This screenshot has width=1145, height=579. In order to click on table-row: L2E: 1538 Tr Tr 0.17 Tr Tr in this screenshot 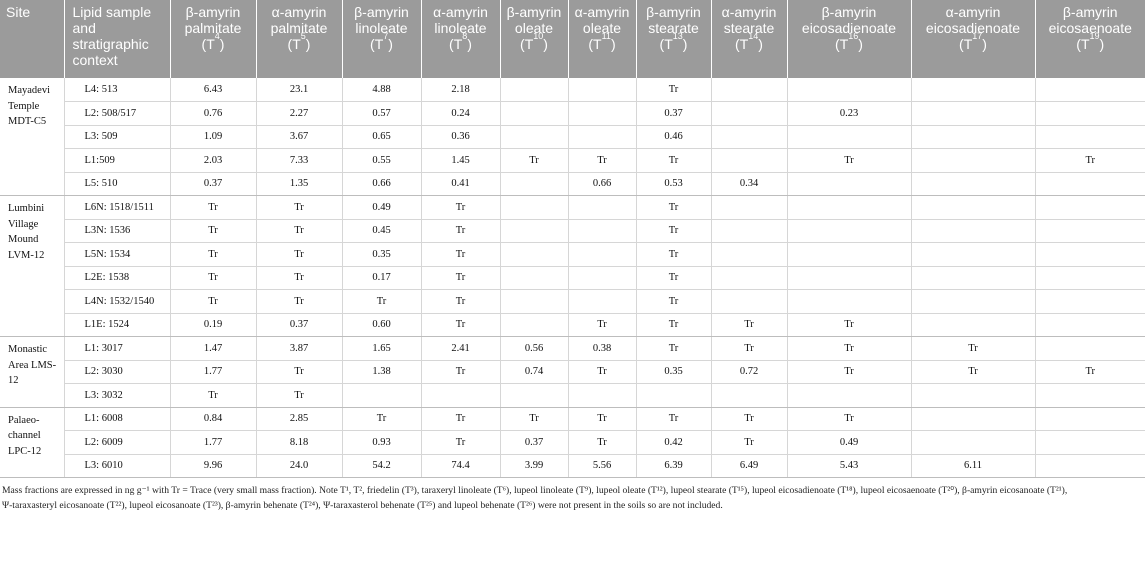, I will do `click(572, 278)`.